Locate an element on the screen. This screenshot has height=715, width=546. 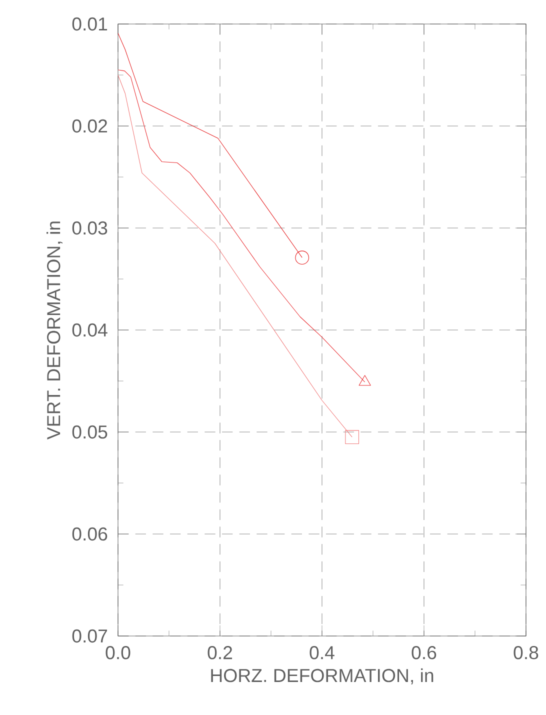
y-axis-title: VERT. DEFORMATION, in is located at coordinates (54, 331).